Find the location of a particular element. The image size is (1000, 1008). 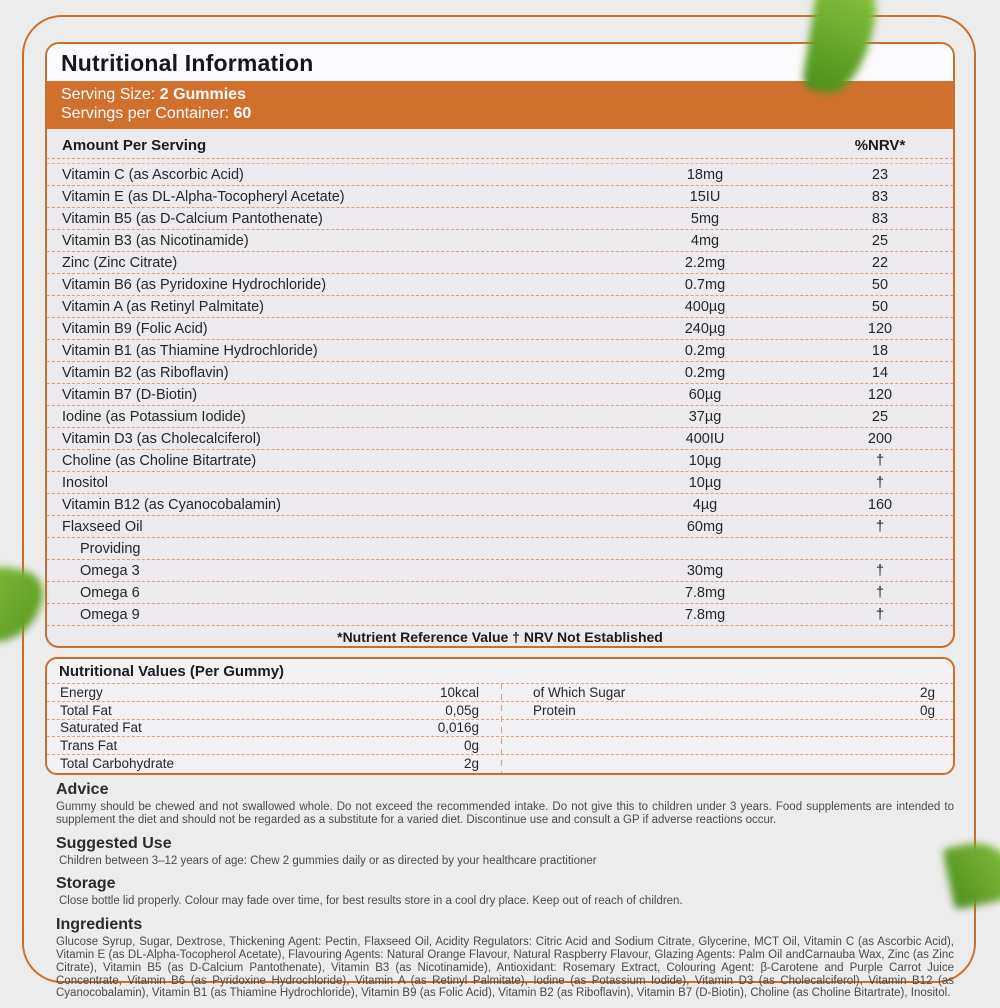

nutrient-amount: 4mg is located at coordinates (705, 240).